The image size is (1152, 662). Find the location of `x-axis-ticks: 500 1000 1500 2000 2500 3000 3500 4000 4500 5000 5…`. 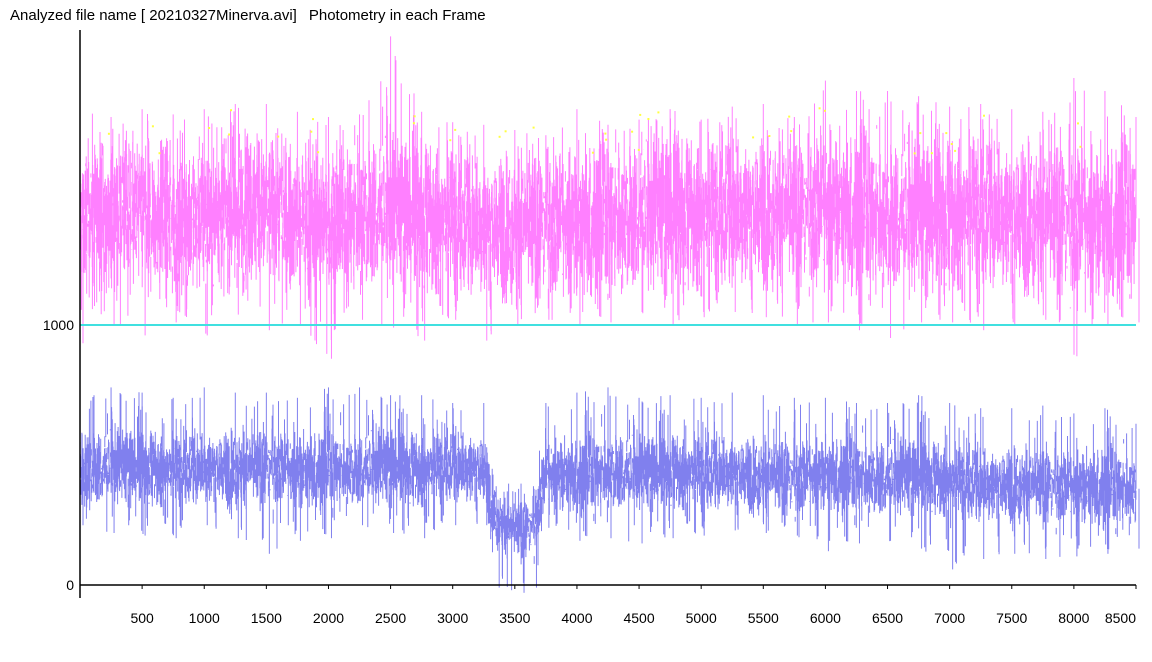

x-axis-ticks: 500 1000 1500 2000 2500 3000 3500 4000 4500 5000 5… is located at coordinates (633, 605).